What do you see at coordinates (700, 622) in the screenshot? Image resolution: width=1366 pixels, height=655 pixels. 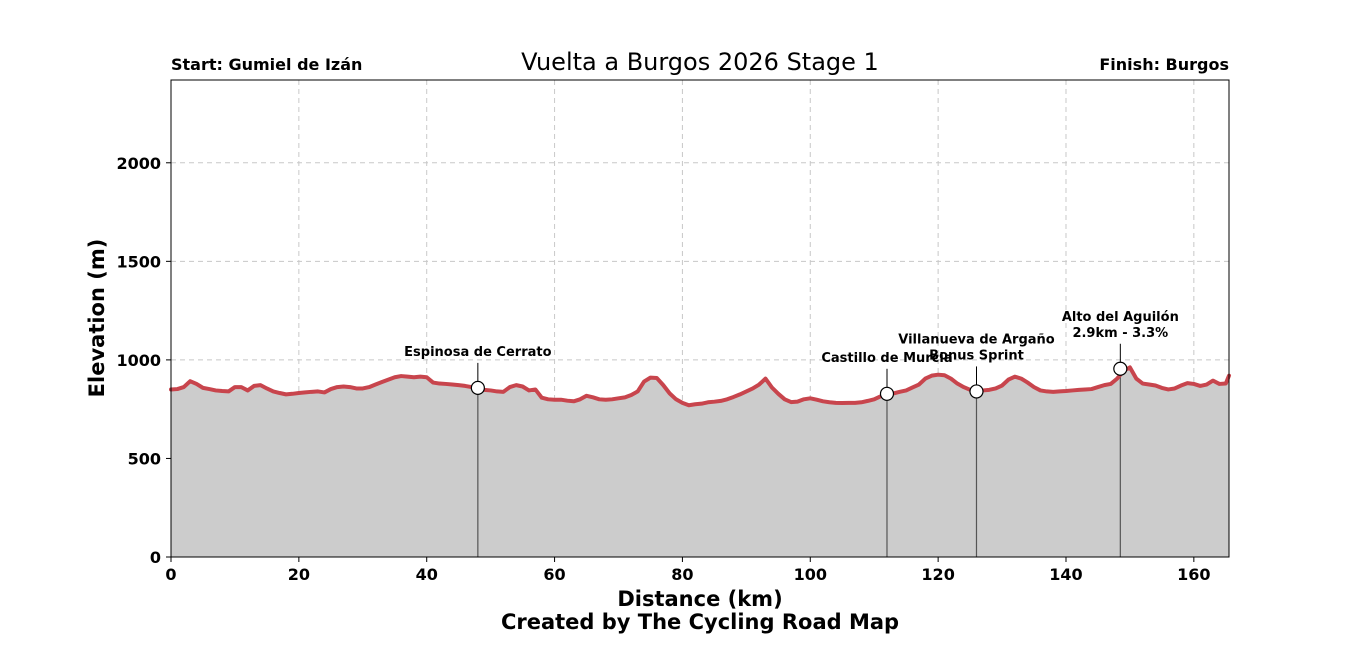 I see `credit-text: Created by The Cycling Road Map` at bounding box center [700, 622].